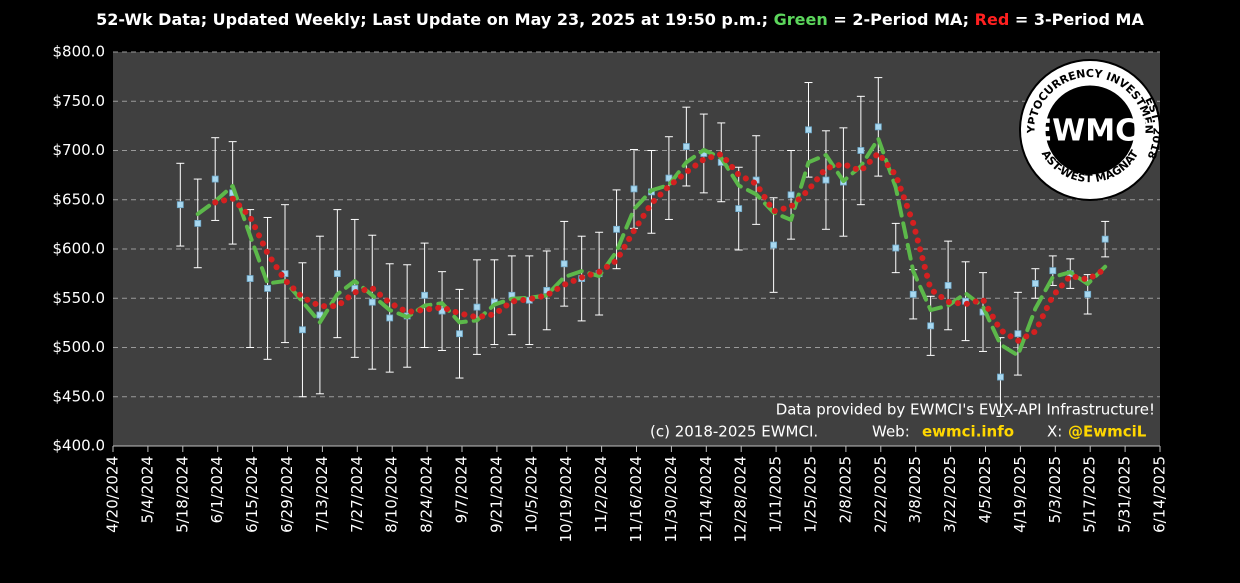 The image size is (1240, 583). Describe the element at coordinates (79, 101) in the screenshot. I see `y-tick-label: $750.0` at that location.